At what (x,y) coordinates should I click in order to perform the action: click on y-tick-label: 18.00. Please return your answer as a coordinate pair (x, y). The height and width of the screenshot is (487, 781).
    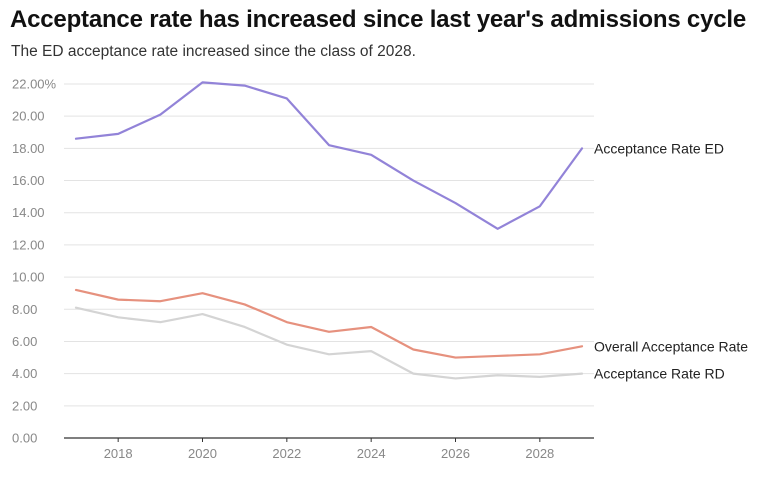
    Looking at the image, I should click on (28, 148).